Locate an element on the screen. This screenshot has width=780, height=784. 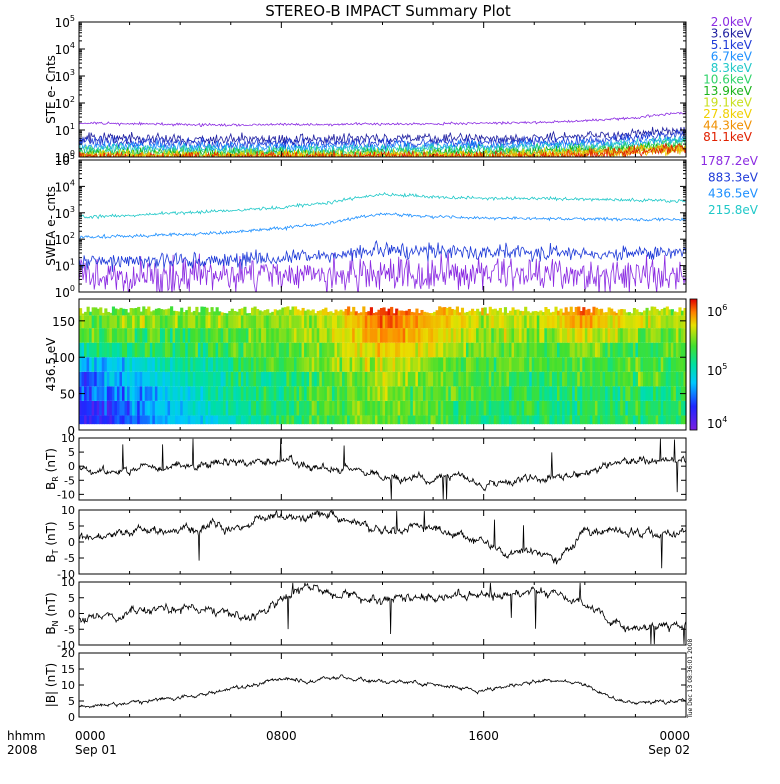
legend-entry-10.6keV: 10.6keV is located at coordinates (728, 80).